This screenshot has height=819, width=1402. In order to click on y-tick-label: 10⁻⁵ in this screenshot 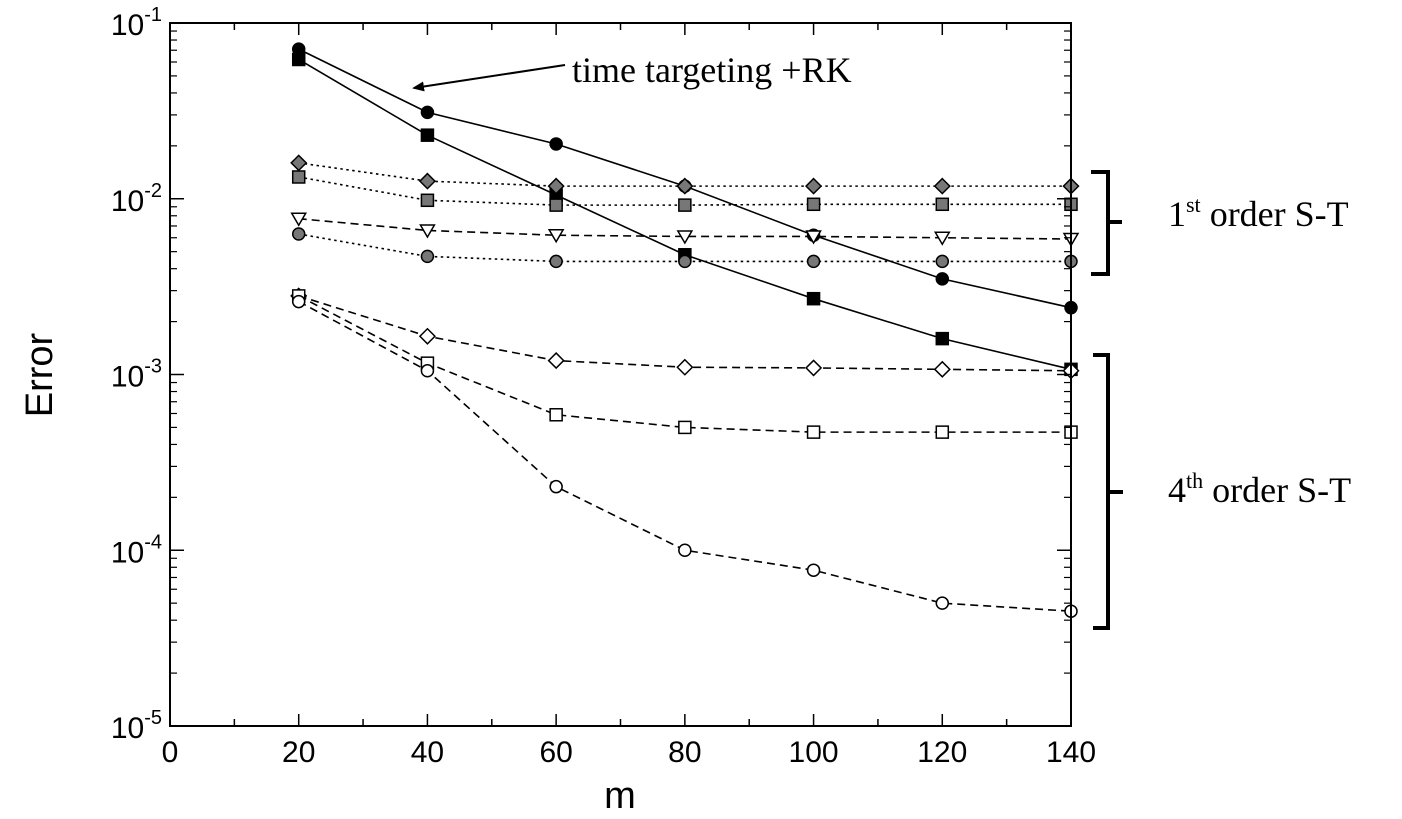, I will do `click(136, 726)`.